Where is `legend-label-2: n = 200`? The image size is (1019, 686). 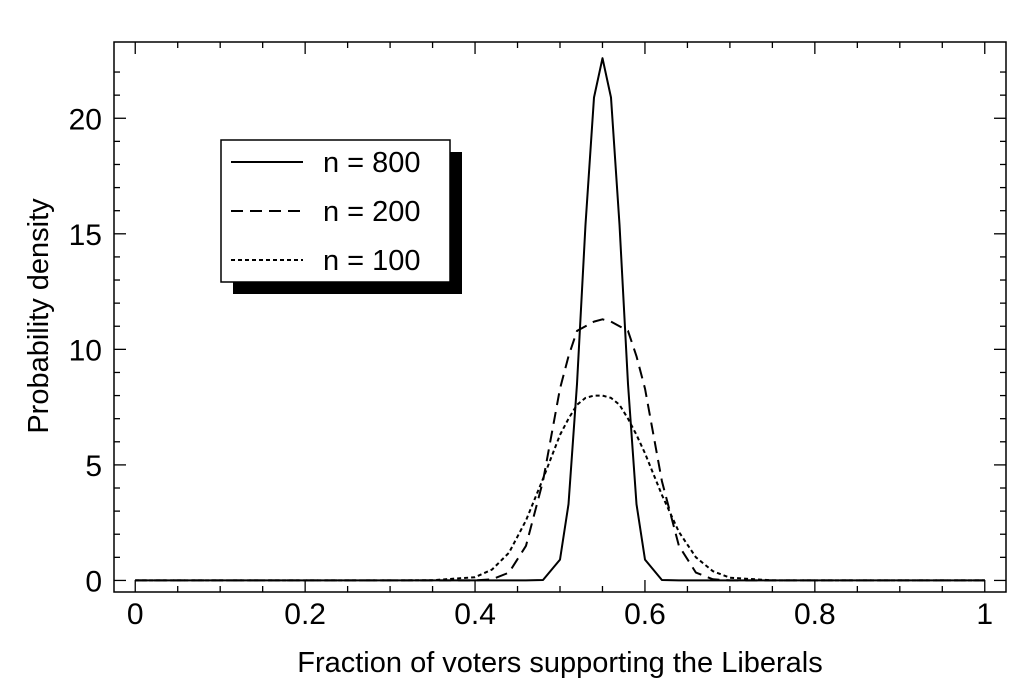 legend-label-2: n = 200 is located at coordinates (372, 212).